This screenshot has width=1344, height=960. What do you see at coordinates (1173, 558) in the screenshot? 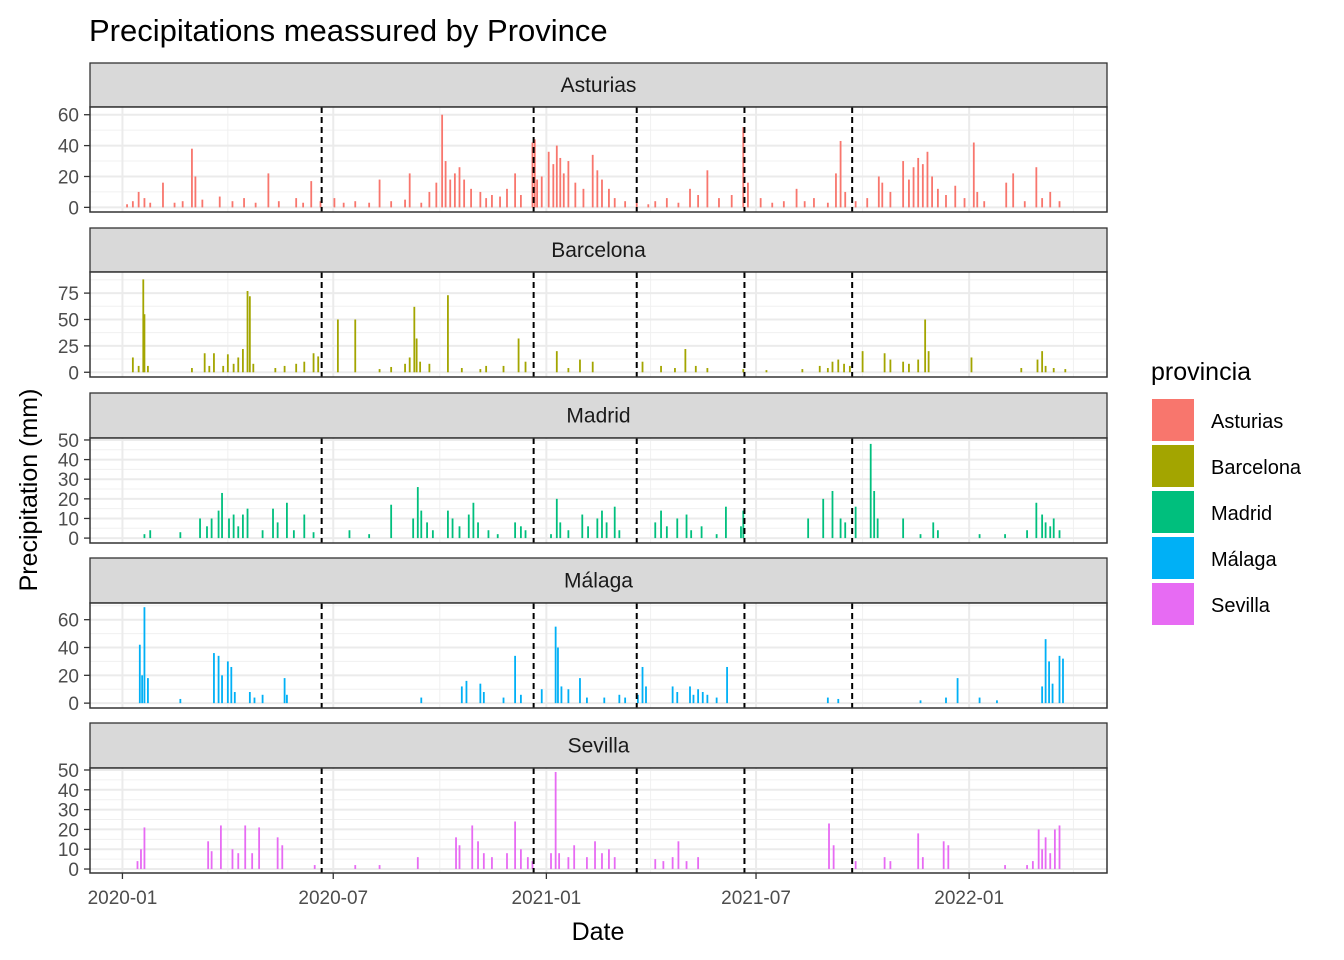
I see `legend-key-malaga` at bounding box center [1173, 558].